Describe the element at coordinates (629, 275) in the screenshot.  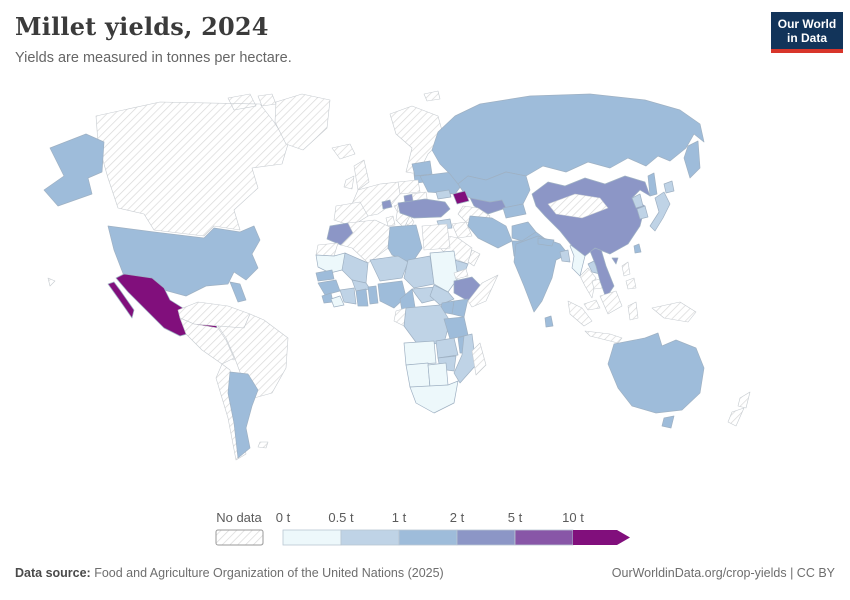
I see `country-philippines` at that location.